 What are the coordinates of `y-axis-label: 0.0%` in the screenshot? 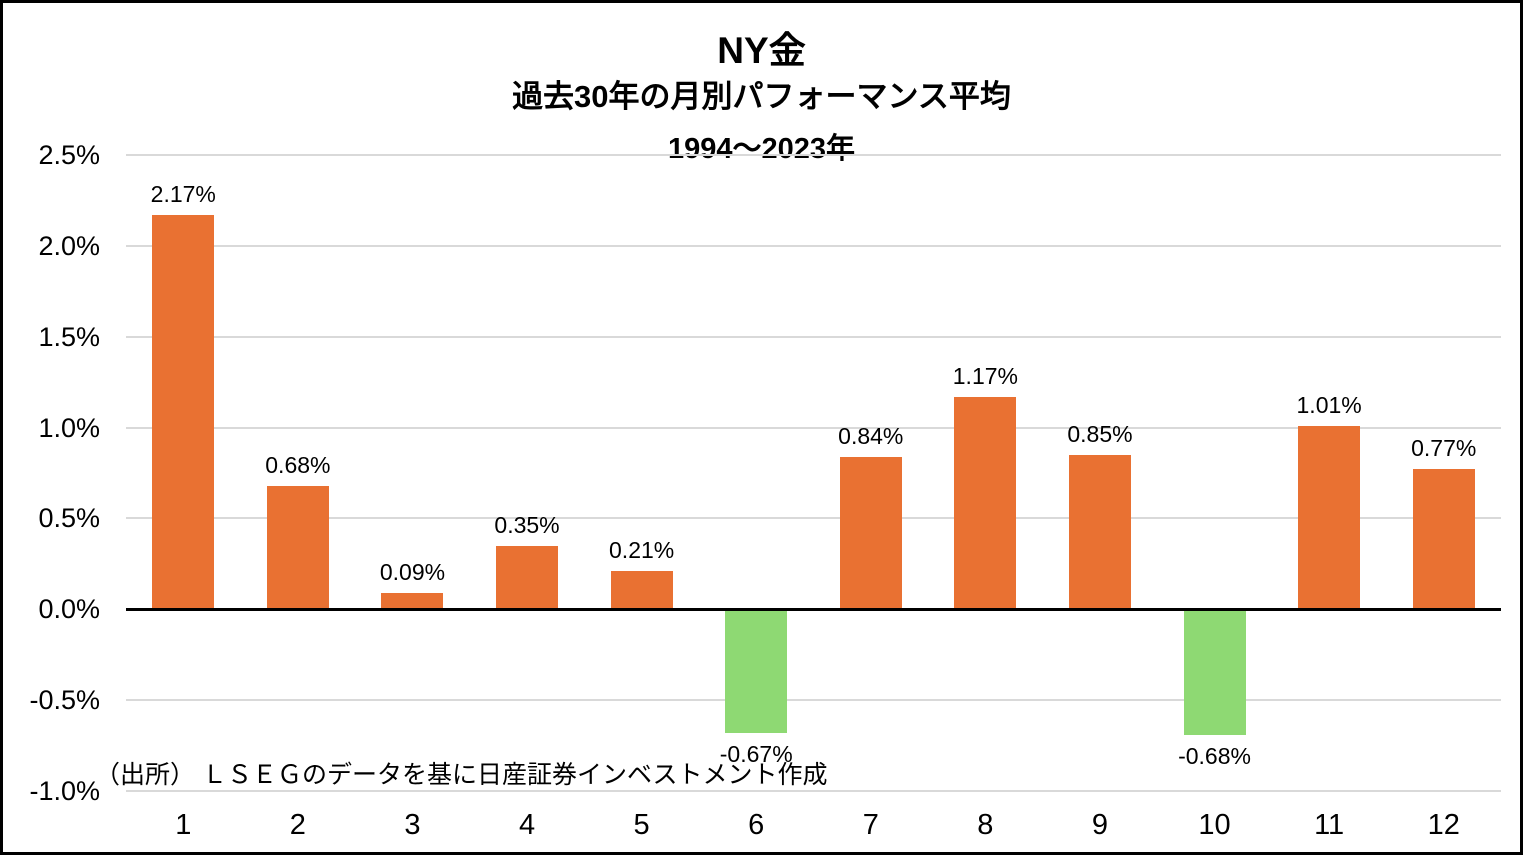 It's located at (69, 609).